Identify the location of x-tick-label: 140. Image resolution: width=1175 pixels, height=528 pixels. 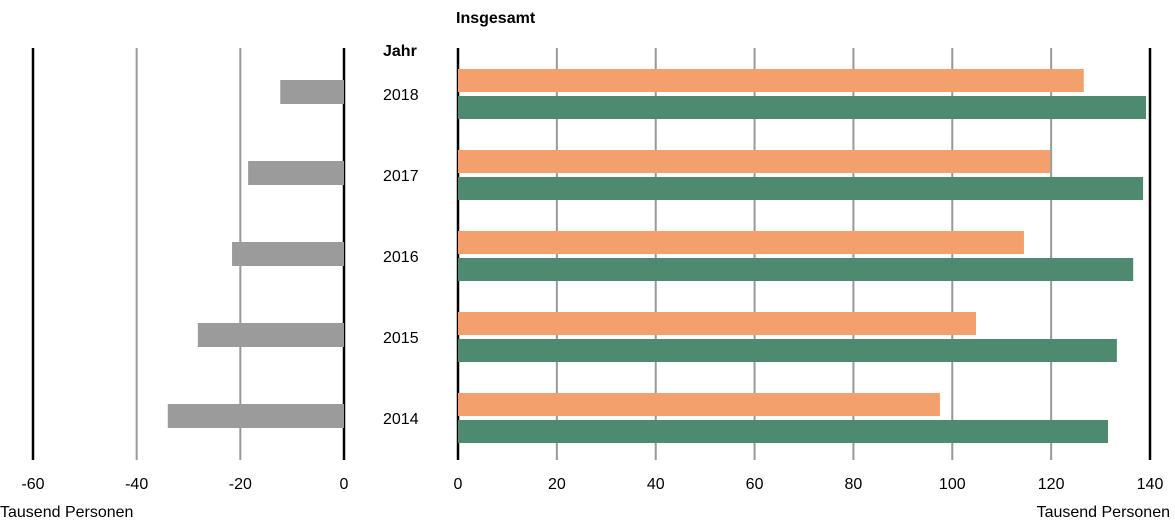
(1150, 484).